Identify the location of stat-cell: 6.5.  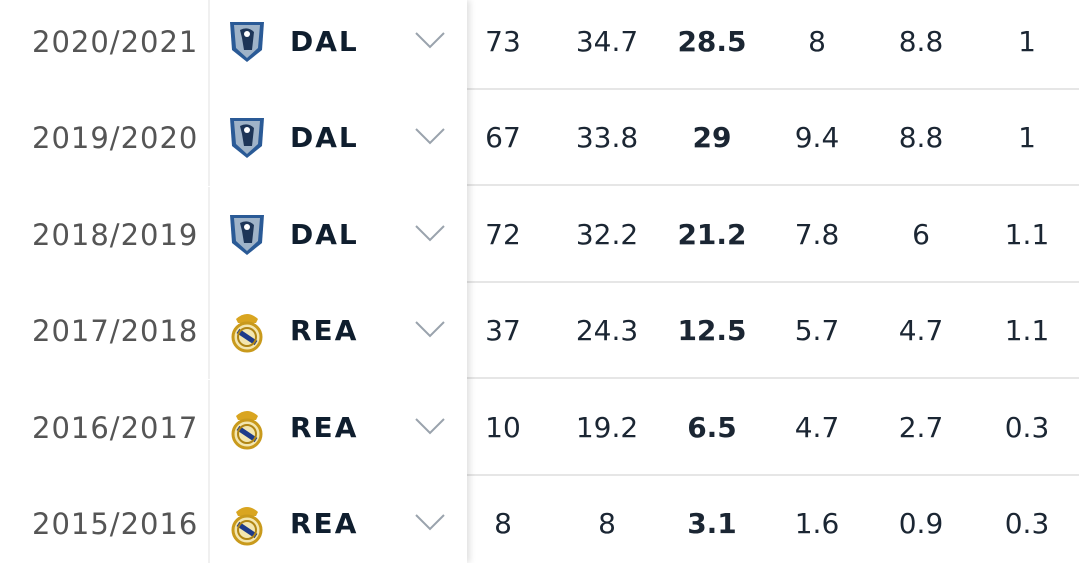
(712, 427).